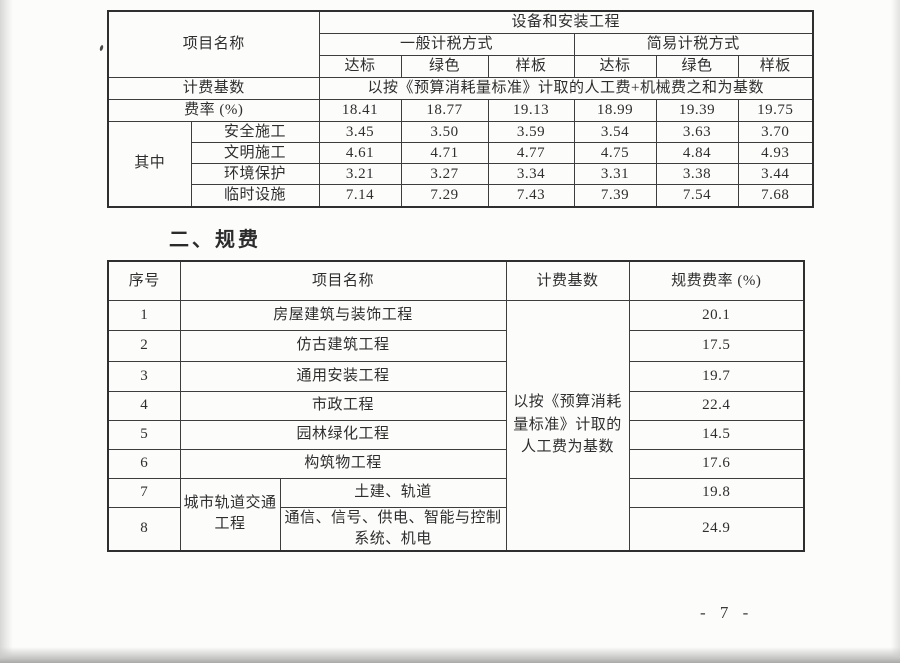  What do you see at coordinates (716, 492) in the screenshot?
I see `rate-value-cell: 19.8` at bounding box center [716, 492].